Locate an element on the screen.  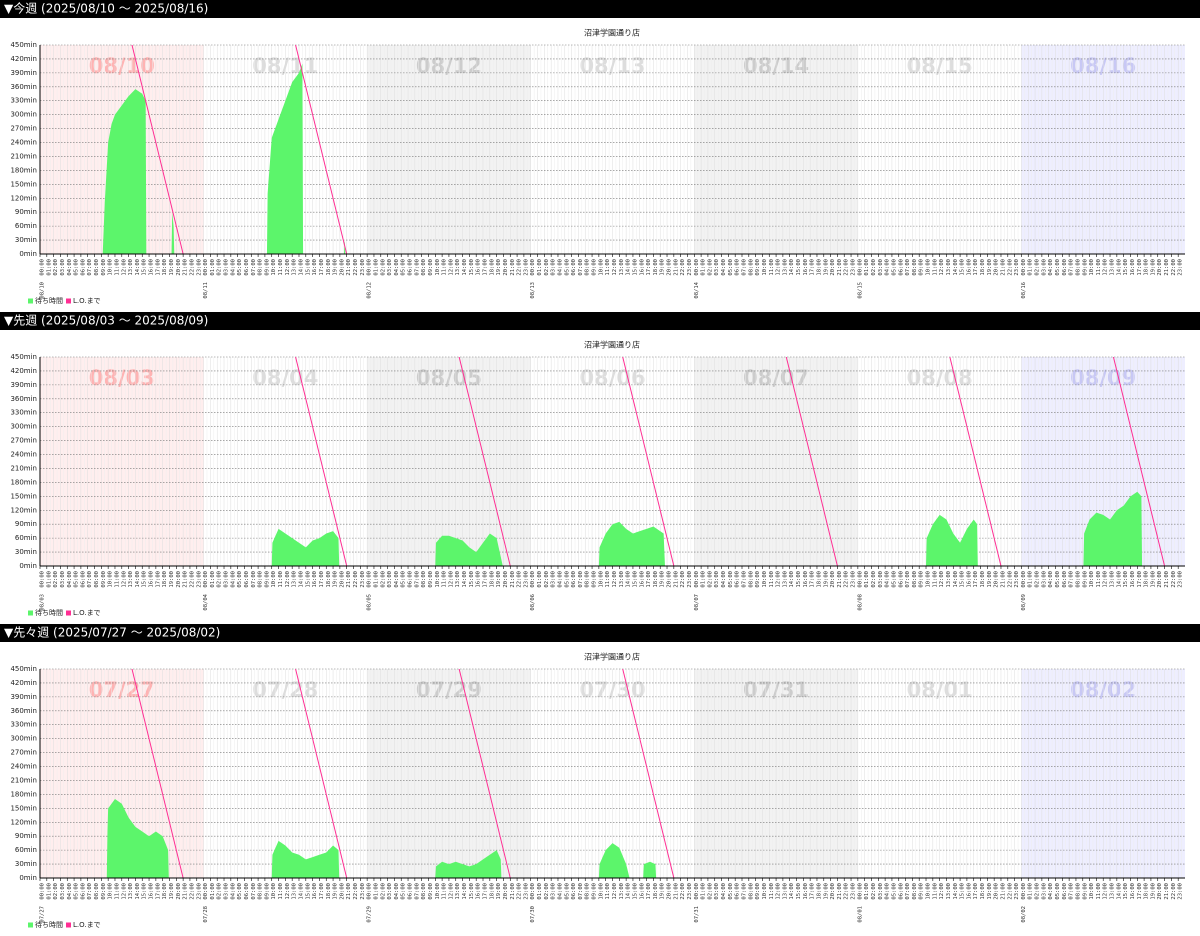
y-tick-label: 300min is located at coordinates (23, 739).